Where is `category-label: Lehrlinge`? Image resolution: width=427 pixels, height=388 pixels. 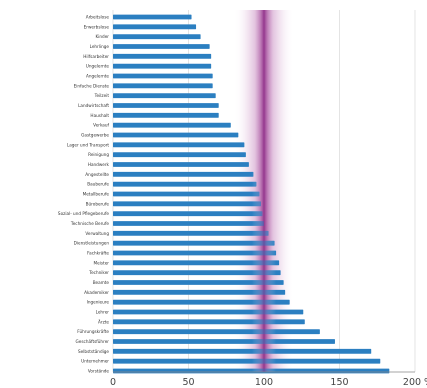 category-label: Lehrlinge is located at coordinates (100, 46).